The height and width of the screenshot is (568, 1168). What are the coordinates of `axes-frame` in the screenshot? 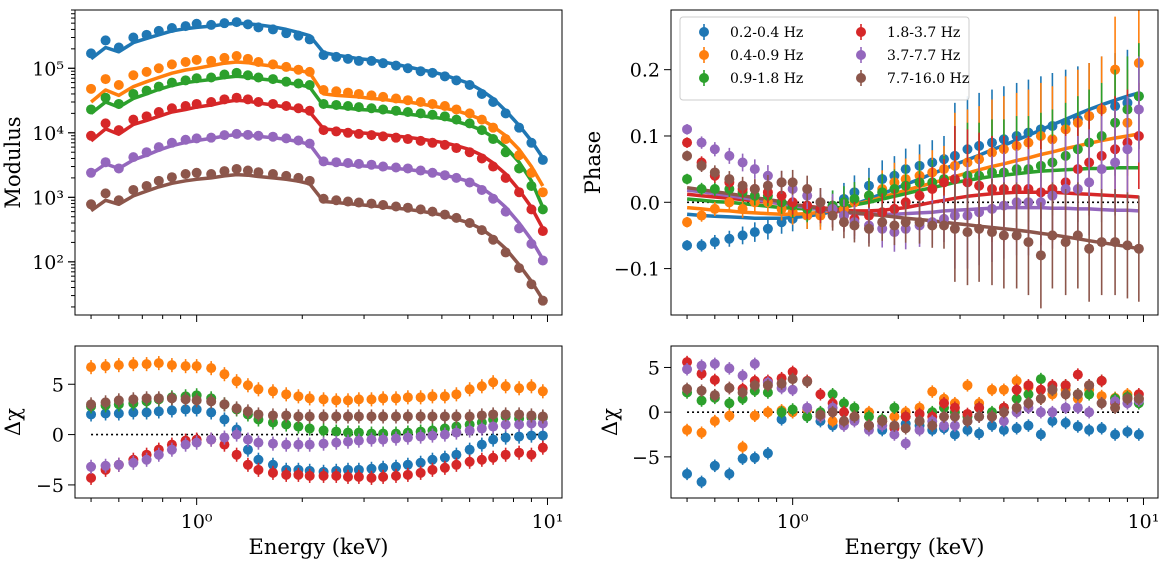 It's located at (318, 422).